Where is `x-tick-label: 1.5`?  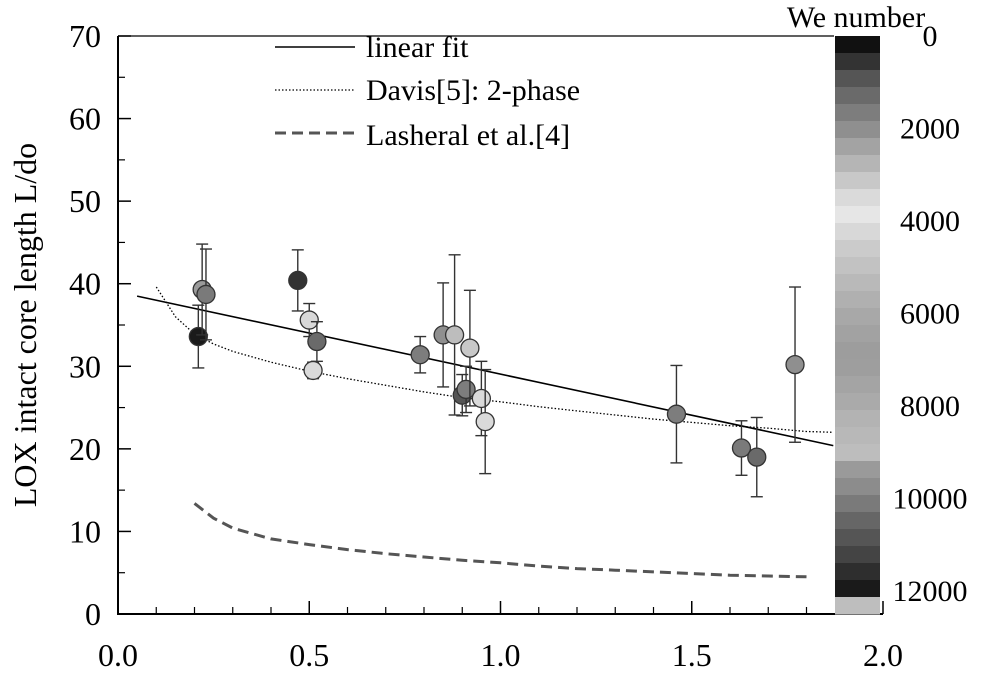 x-tick-label: 1.5 is located at coordinates (692, 655).